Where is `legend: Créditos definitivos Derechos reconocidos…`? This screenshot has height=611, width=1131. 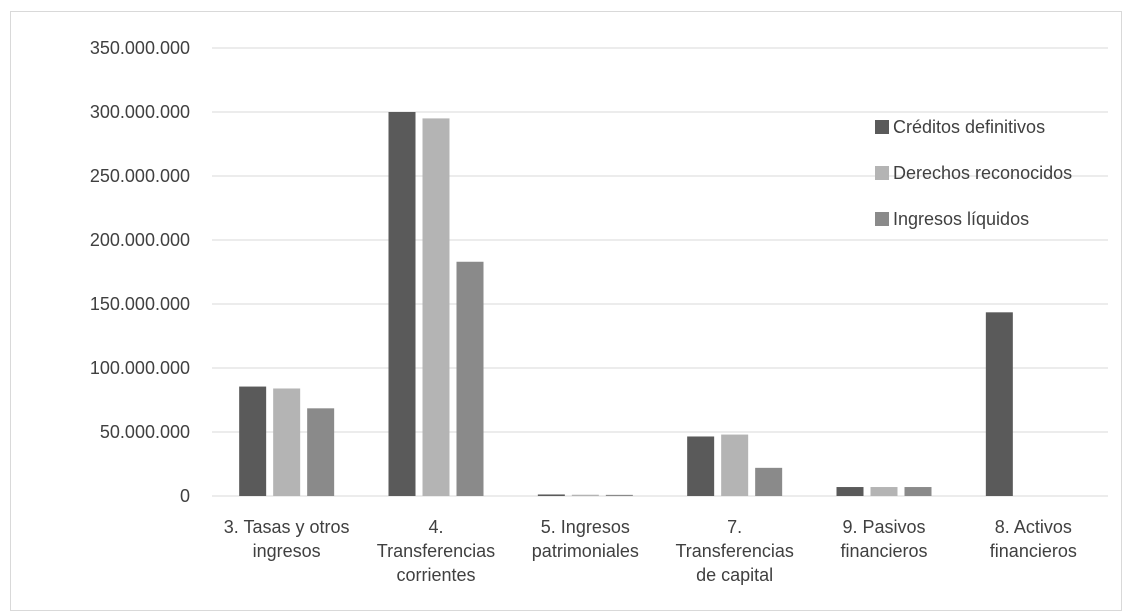
legend: Créditos definitivos Derechos reconocidos… is located at coordinates (973, 173).